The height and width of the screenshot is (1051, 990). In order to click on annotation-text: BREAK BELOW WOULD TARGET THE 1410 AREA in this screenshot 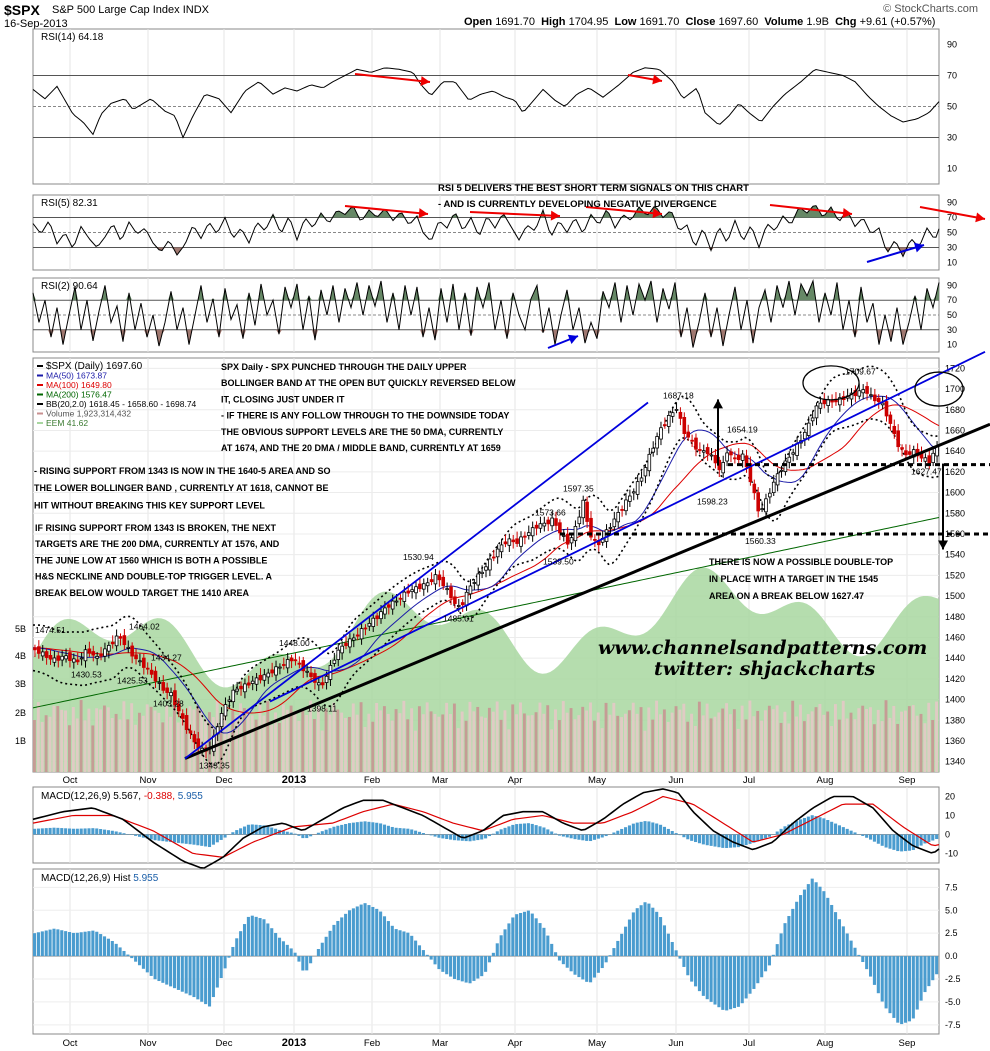, I will do `click(142, 593)`.